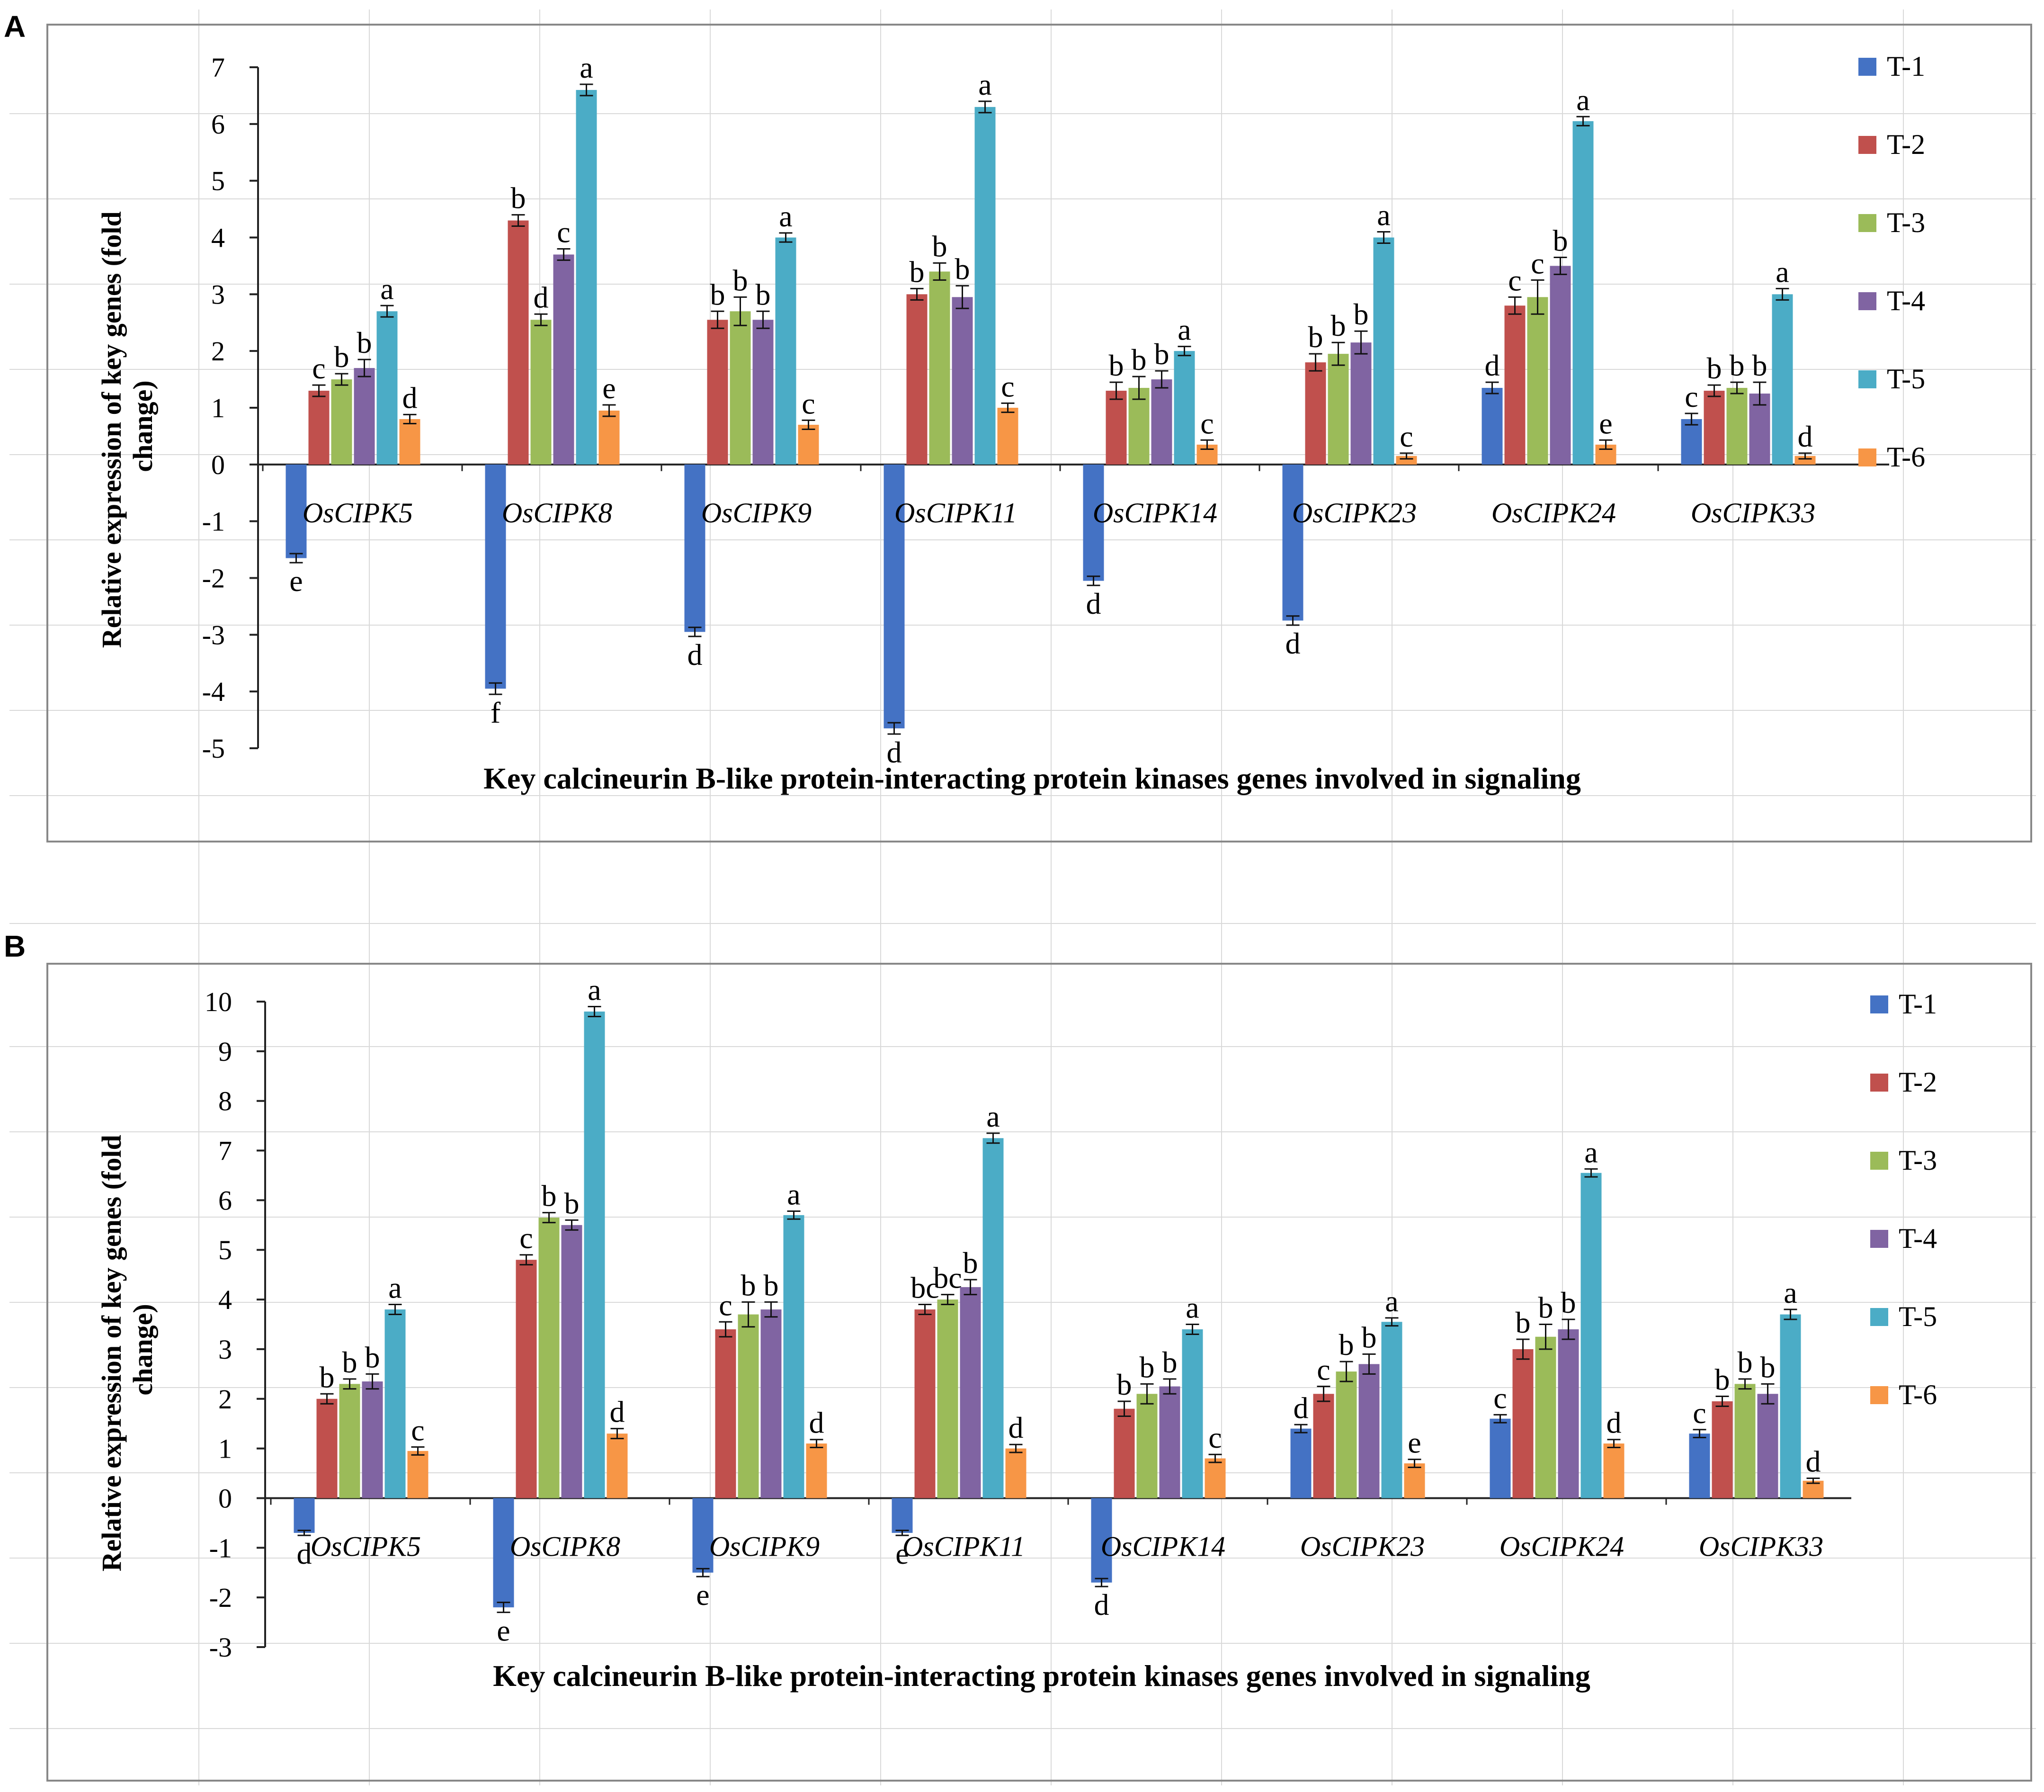  Describe the element at coordinates (225, 1101) in the screenshot. I see `y-tick-label: 8` at that location.